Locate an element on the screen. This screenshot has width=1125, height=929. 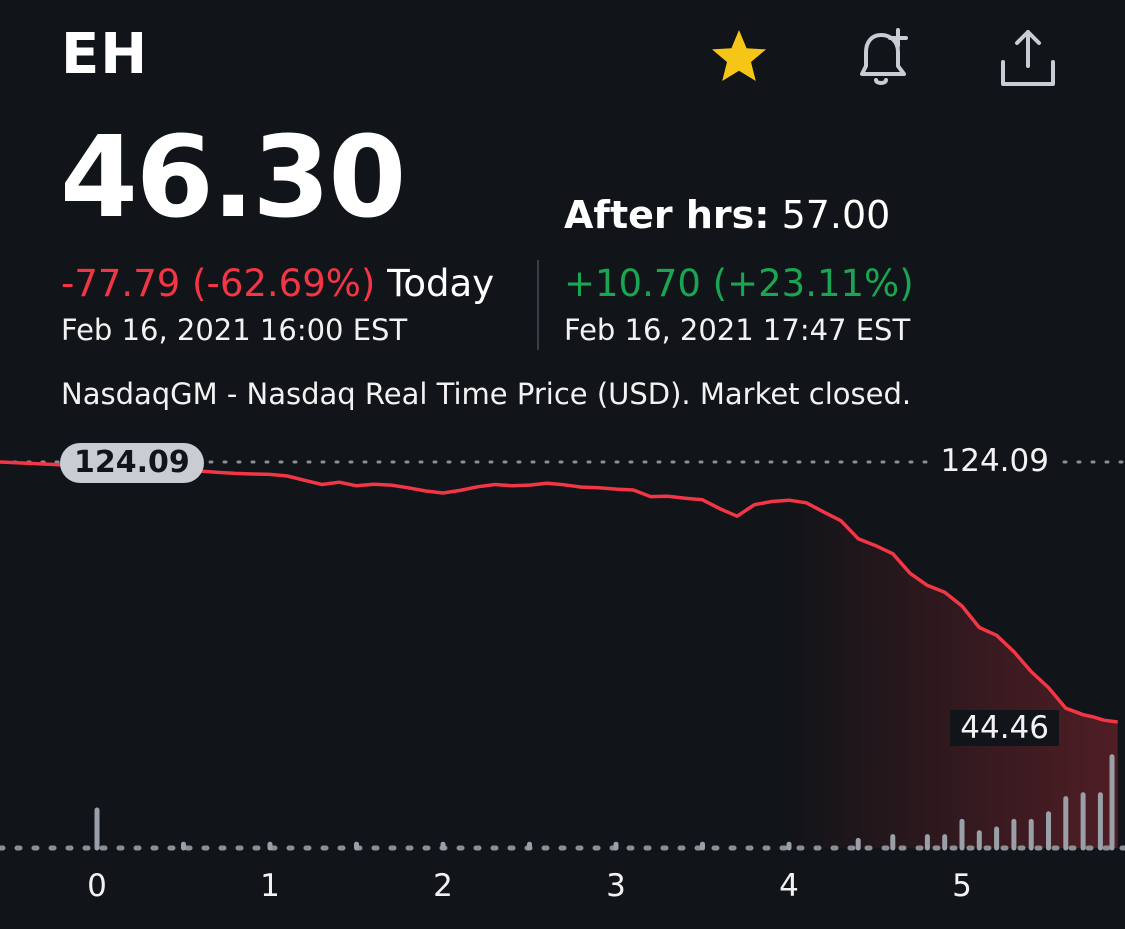
x-axis-tick: 4 is located at coordinates (789, 886).